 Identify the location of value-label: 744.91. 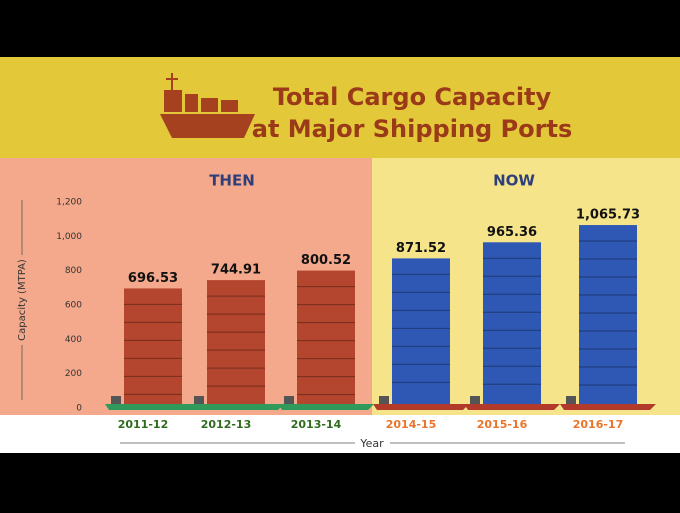
(236, 270).